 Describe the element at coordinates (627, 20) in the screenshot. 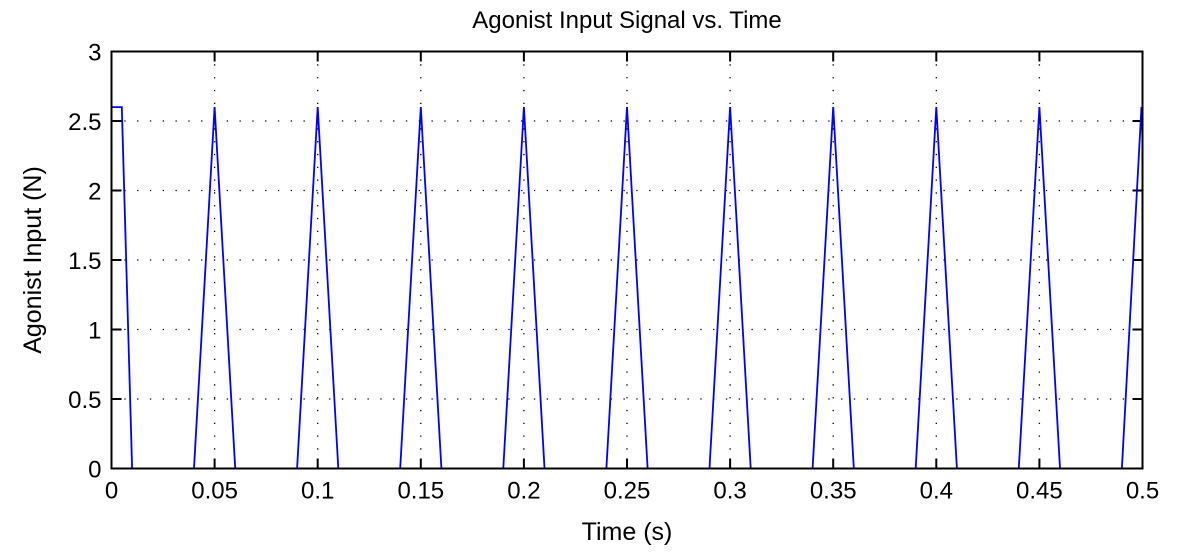

I see `chart-title: Agonist Input Signal vs. Time` at that location.